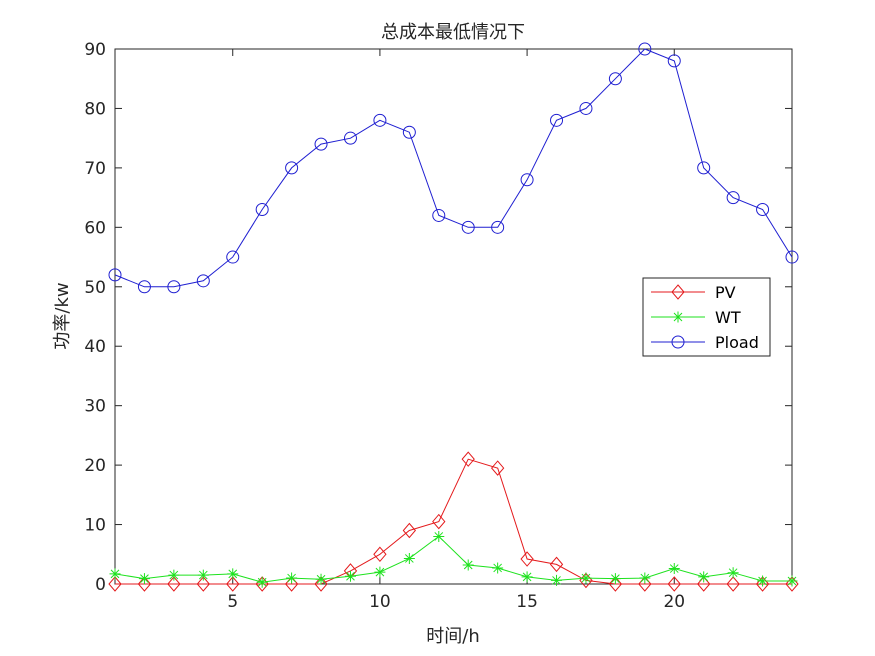  What do you see at coordinates (95, 288) in the screenshot?
I see `y-tick-label: 50` at bounding box center [95, 288].